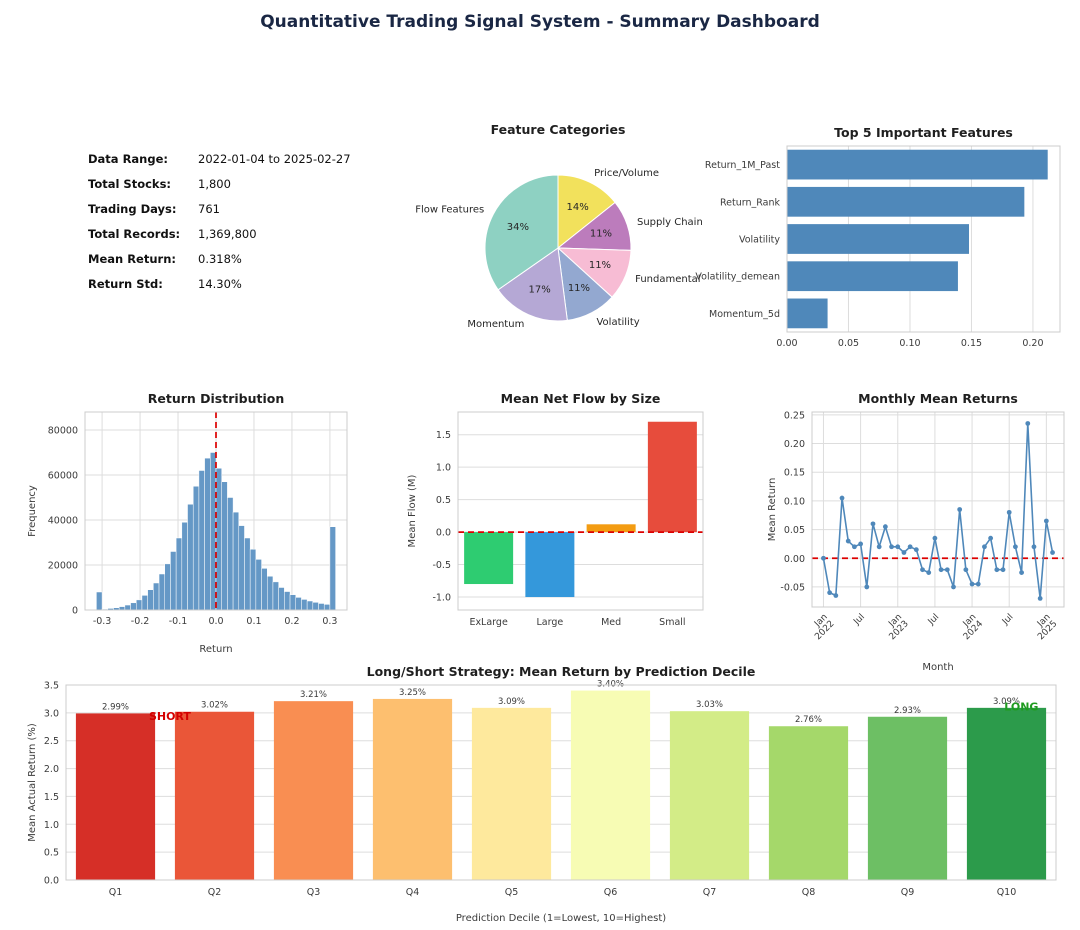 Image resolution: width=1080 pixels, height=930 pixels. I want to click on svg-text: Supply Chain, so click(670, 222).